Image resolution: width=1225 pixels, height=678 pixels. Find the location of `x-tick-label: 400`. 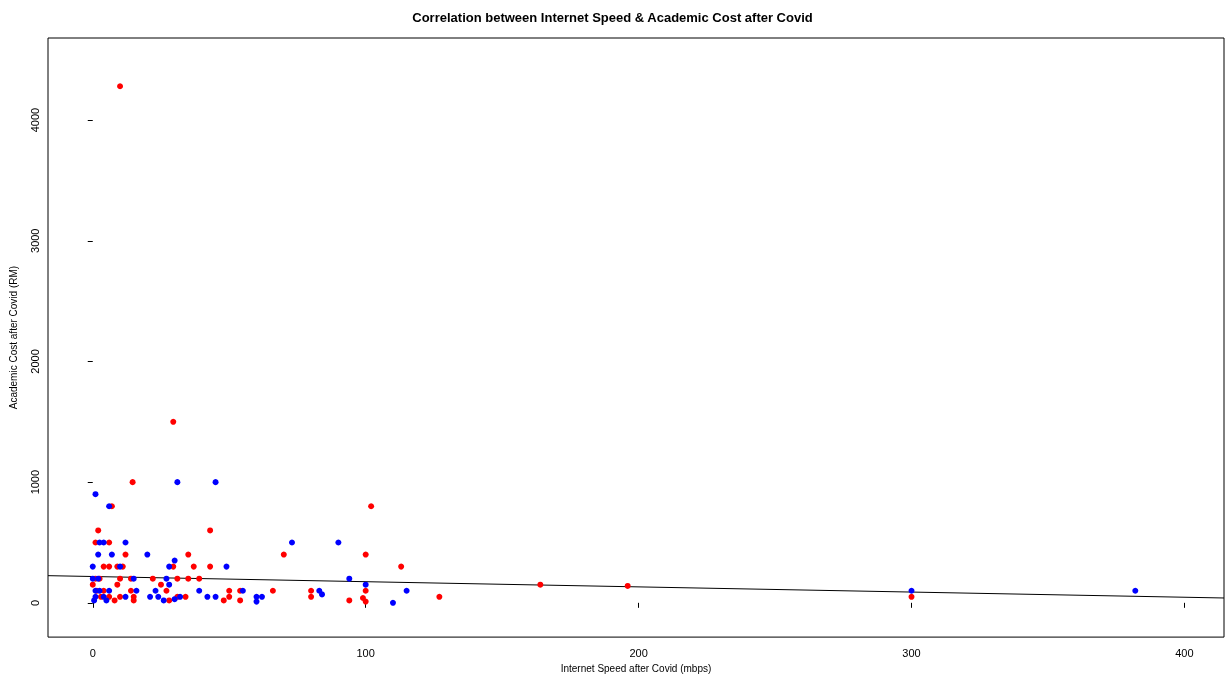

x-tick-label: 400 is located at coordinates (1184, 652).